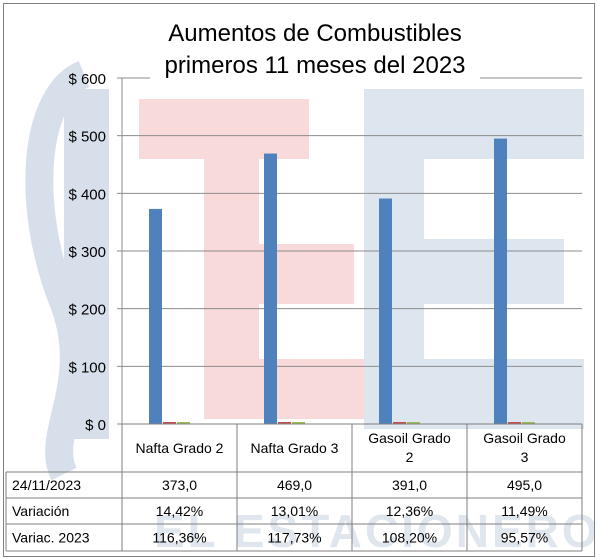  What do you see at coordinates (179, 485) in the screenshot?
I see `table-cell: 373,0` at bounding box center [179, 485].